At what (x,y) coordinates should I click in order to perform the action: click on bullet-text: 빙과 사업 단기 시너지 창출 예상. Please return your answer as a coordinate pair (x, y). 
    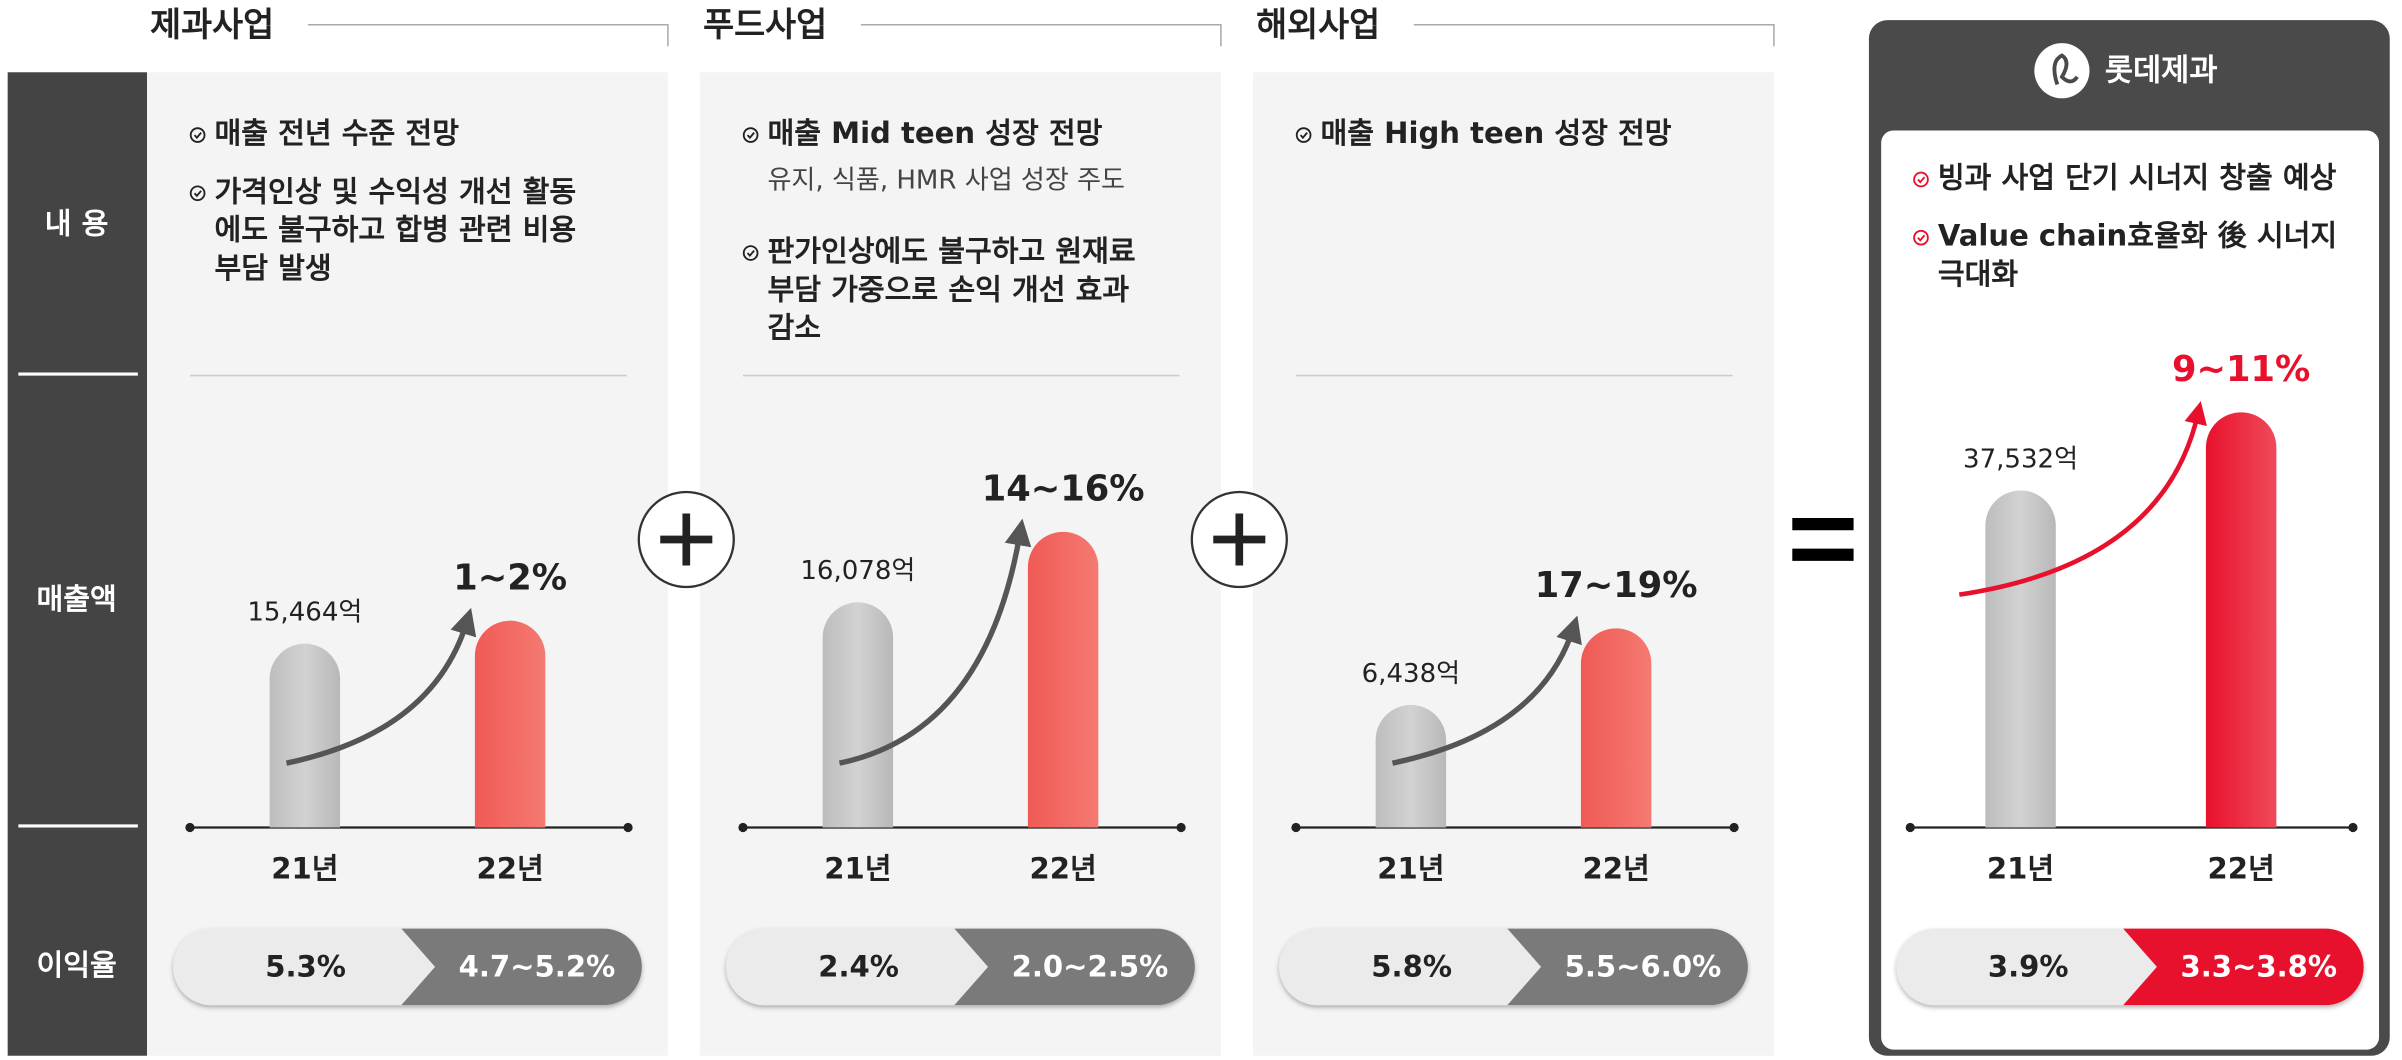
    Looking at the image, I should click on (2137, 177).